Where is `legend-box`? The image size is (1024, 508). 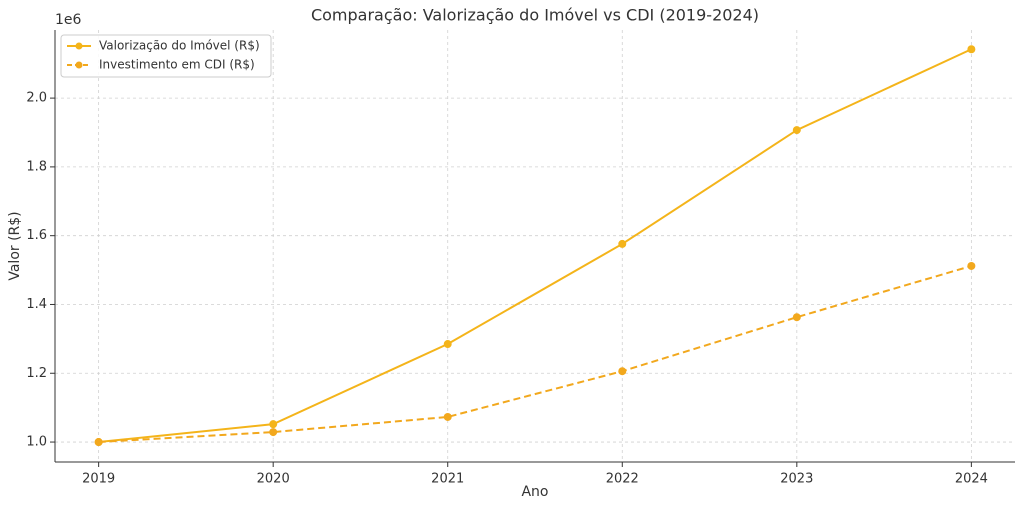
legend-box is located at coordinates (166, 56).